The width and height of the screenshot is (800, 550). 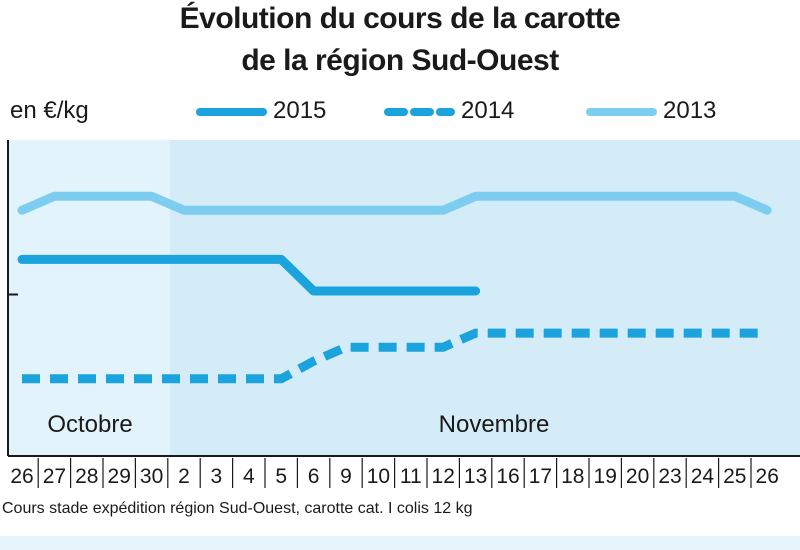 I want to click on x-tick-label: 11, so click(x=411, y=476).